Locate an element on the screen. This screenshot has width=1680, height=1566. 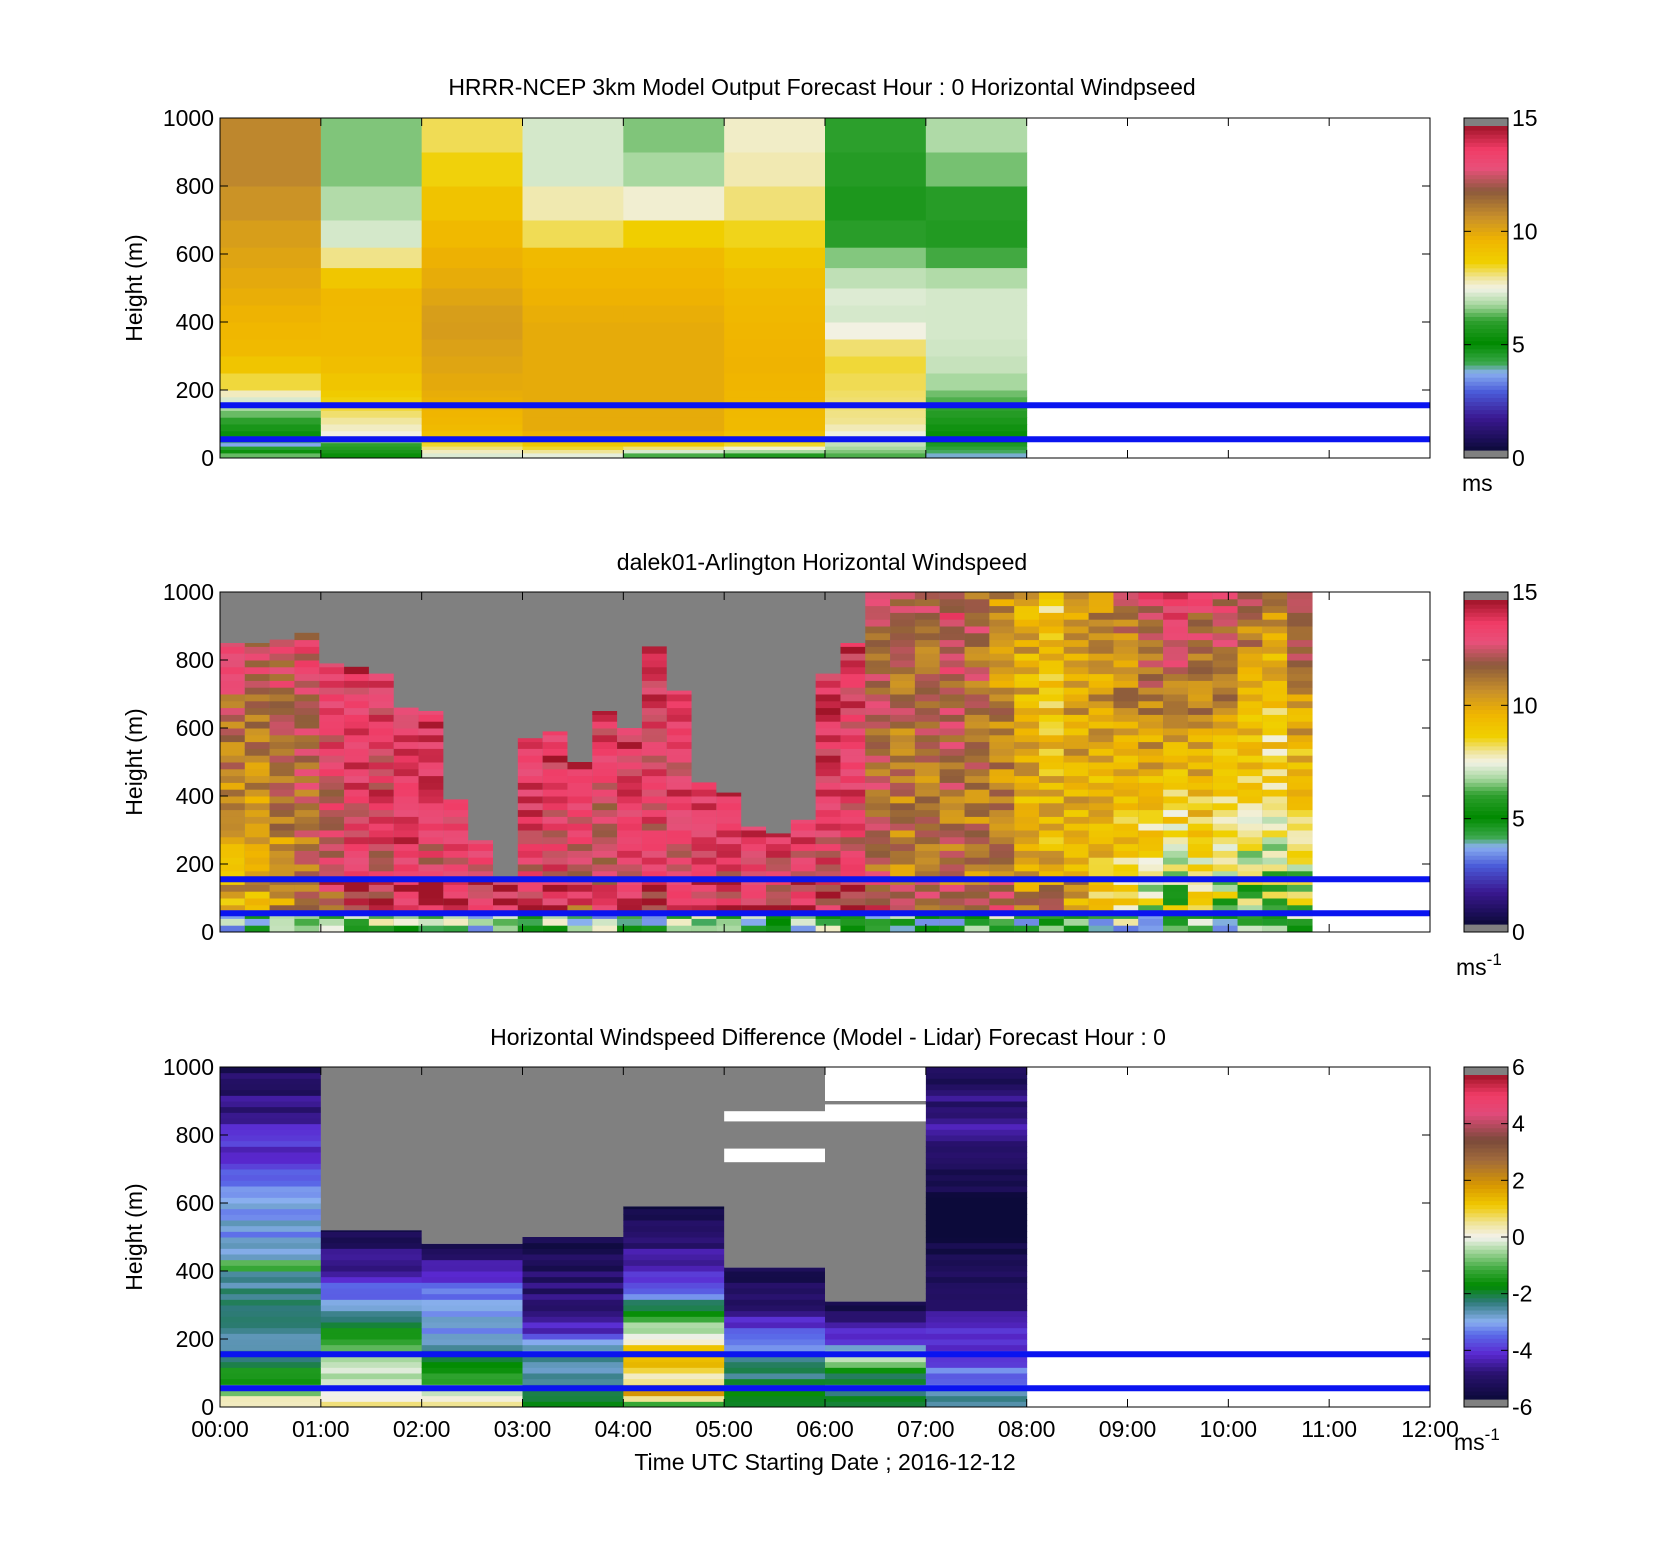
colorbar-tick-label: 15 is located at coordinates (1525, 118).